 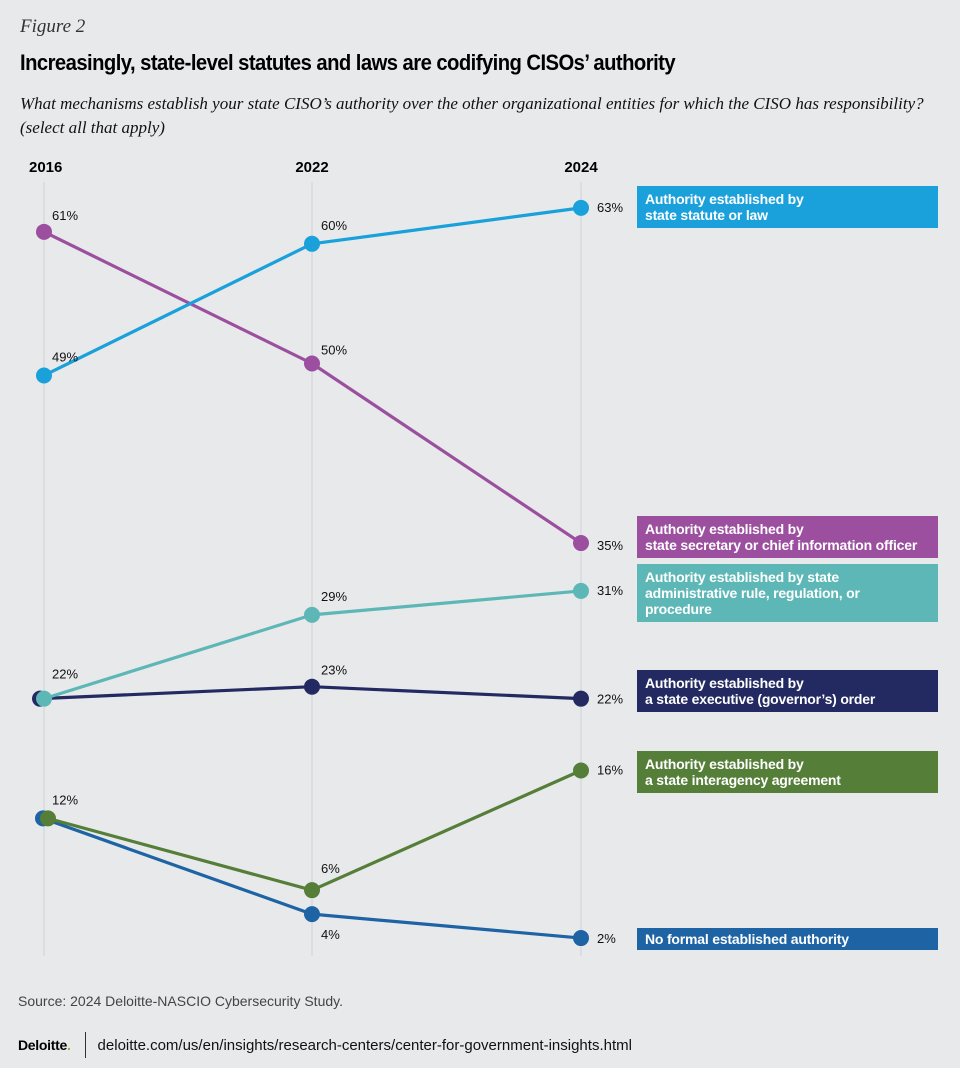 I want to click on legend-label: Authority established by state, so click(x=742, y=577).